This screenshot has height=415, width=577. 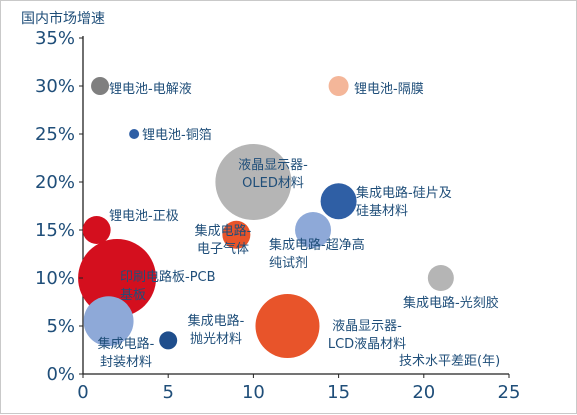 I want to click on bubble-label: 集成电路-硅片及硅基材料, so click(x=404, y=202).